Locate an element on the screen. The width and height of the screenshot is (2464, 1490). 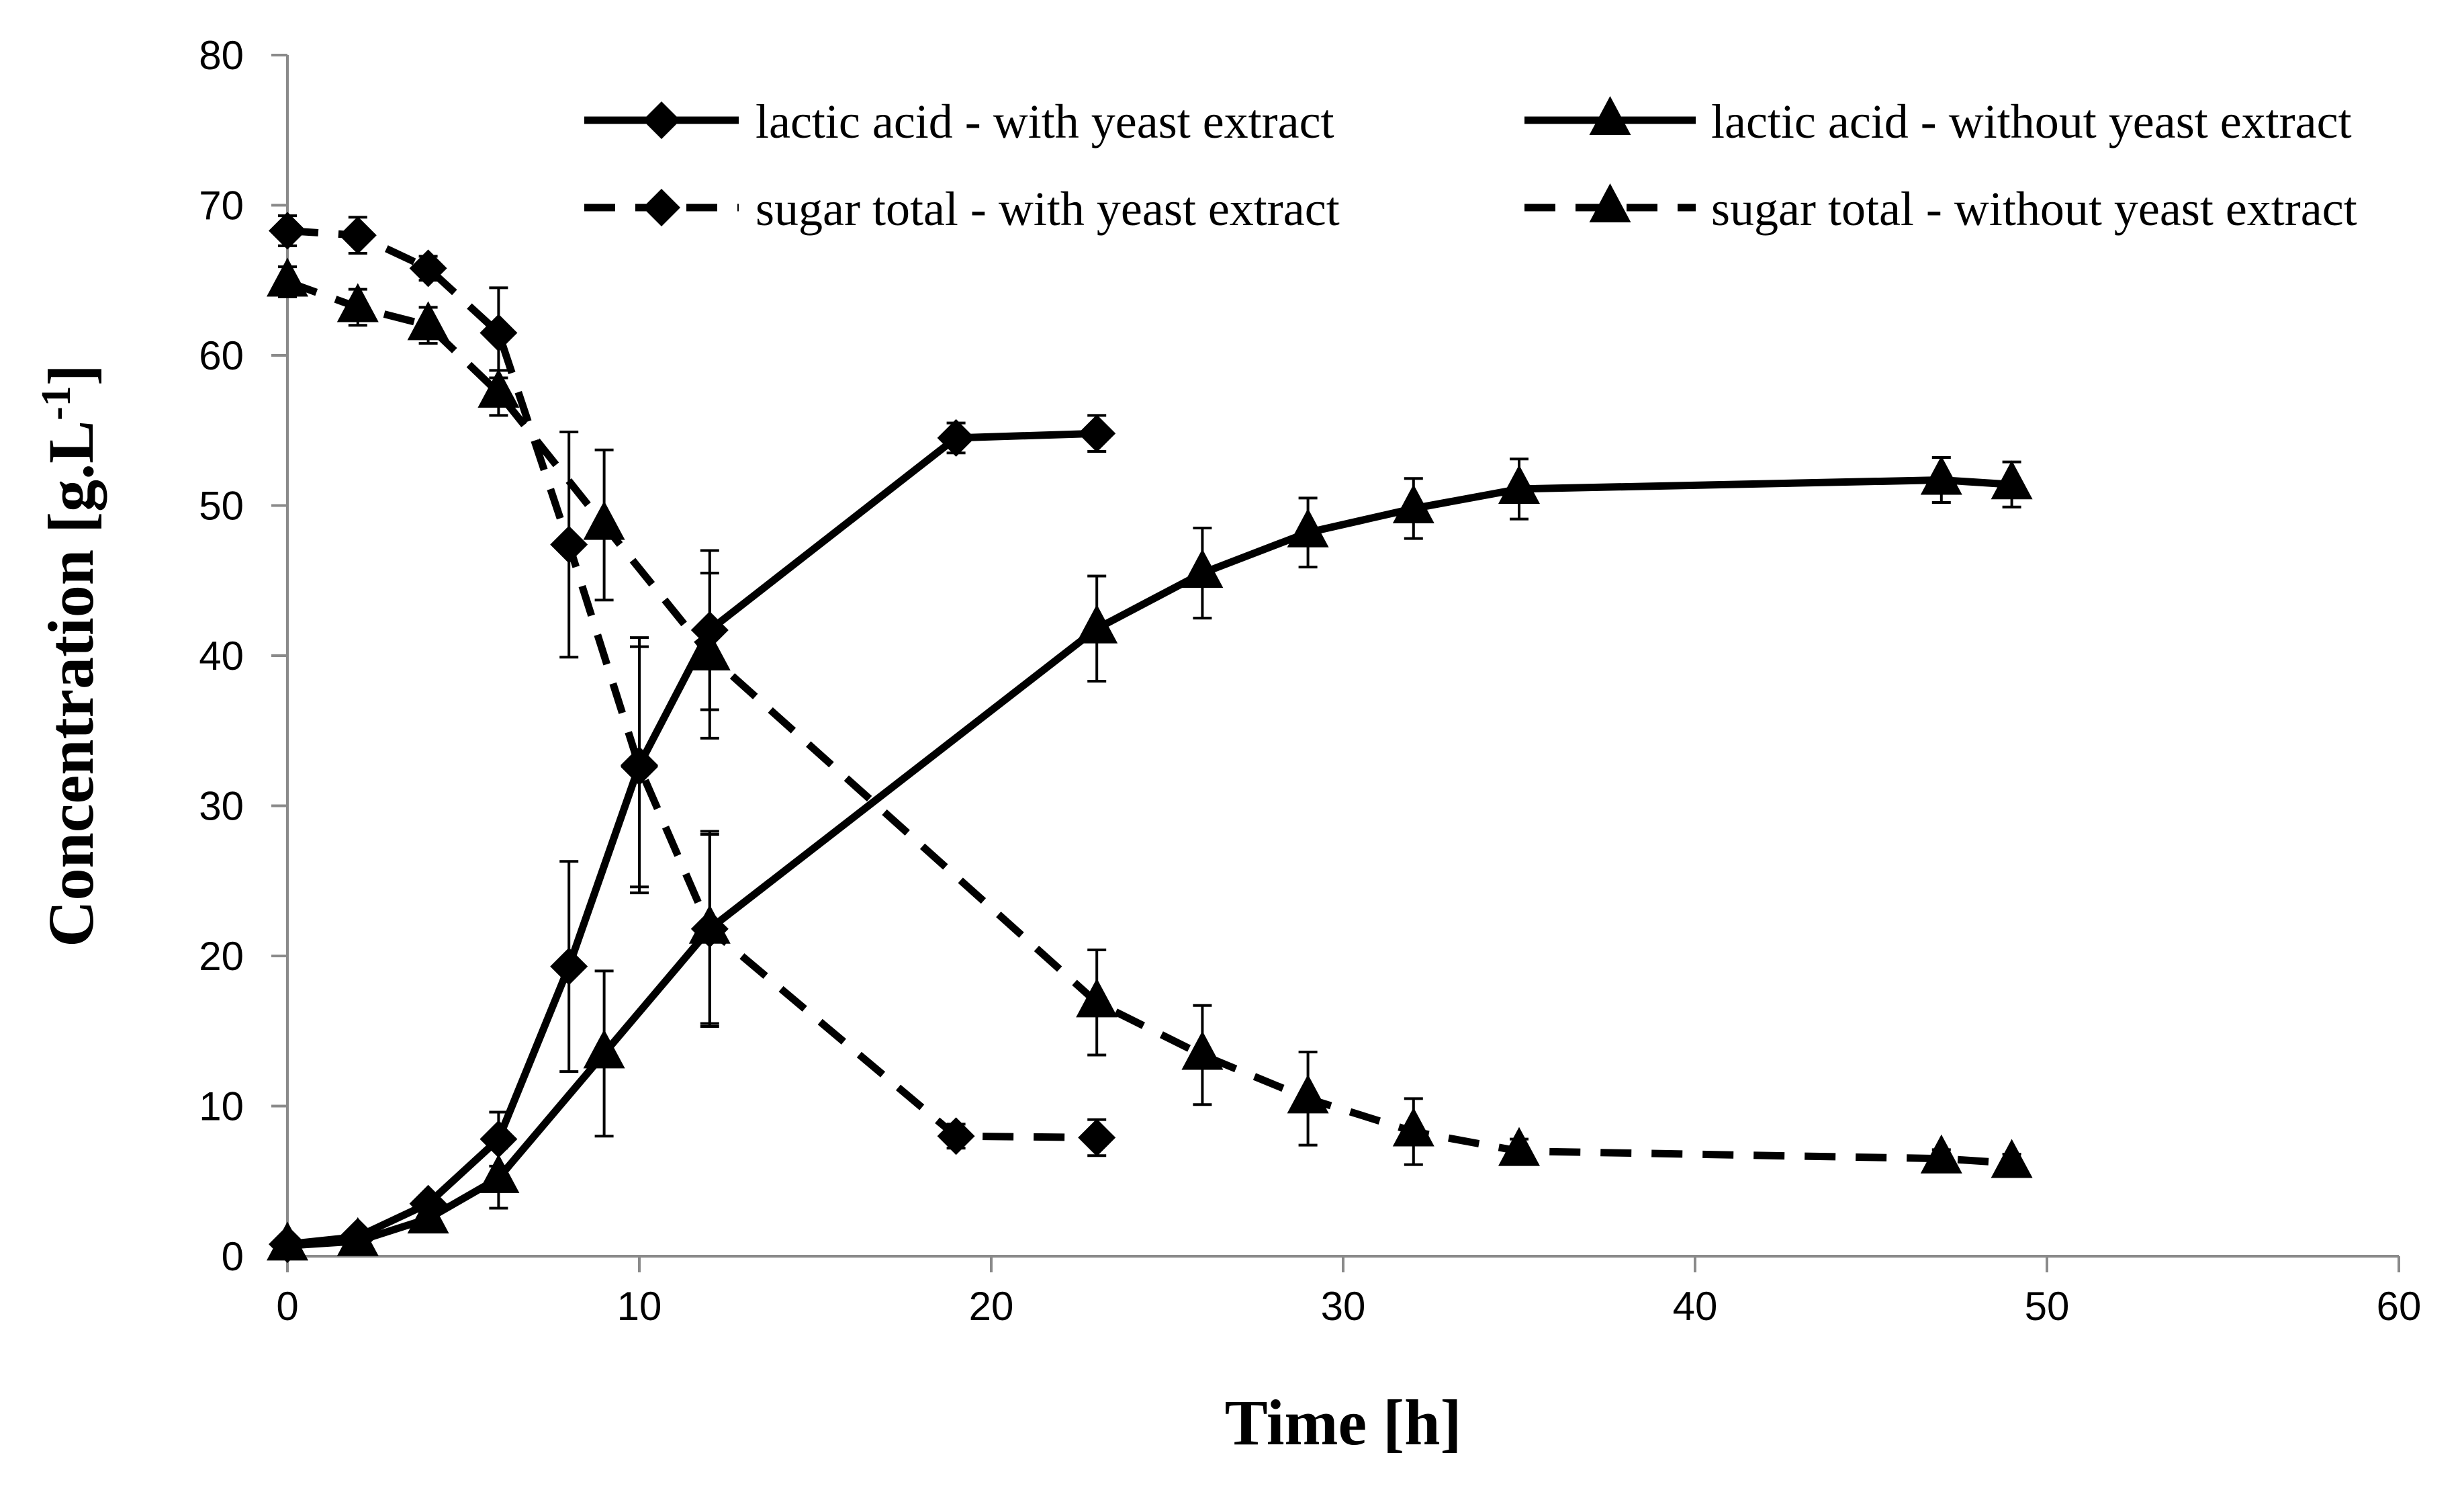
legend-entry: sugar total - without yeast extract is located at coordinates (1940, 209).